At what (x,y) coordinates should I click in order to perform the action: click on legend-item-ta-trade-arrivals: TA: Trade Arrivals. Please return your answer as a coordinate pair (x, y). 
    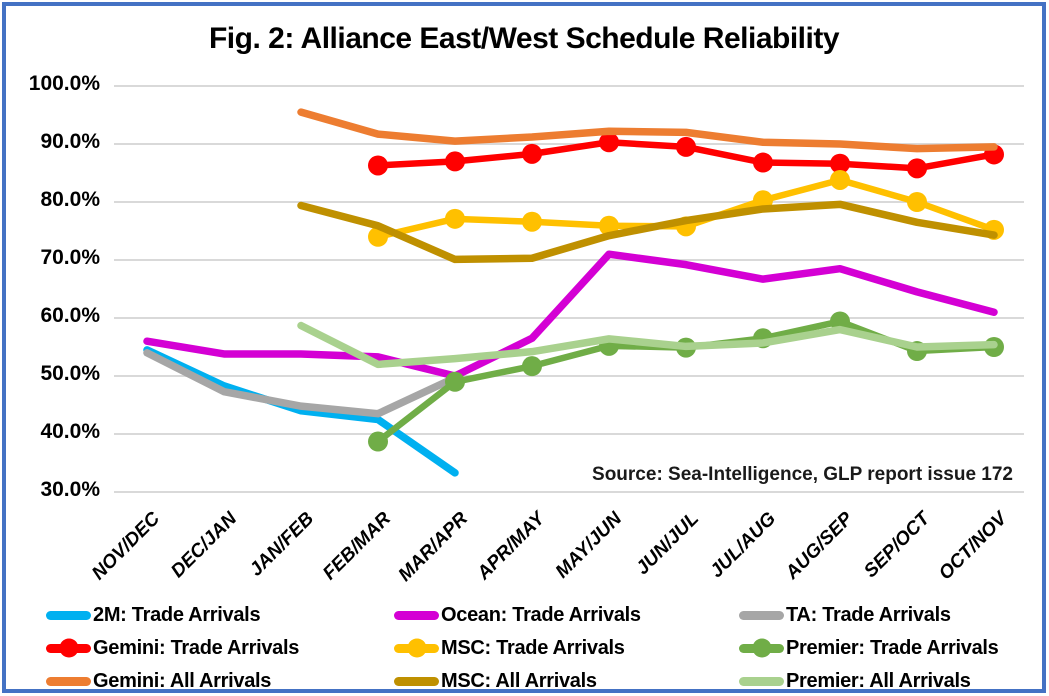
    Looking at the image, I should click on (845, 615).